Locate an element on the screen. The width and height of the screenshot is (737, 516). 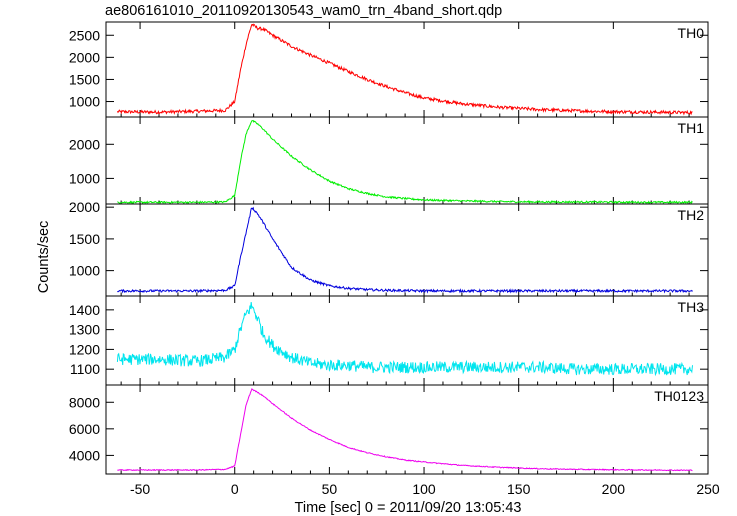
x-tick-label: 250 is located at coordinates (708, 489).